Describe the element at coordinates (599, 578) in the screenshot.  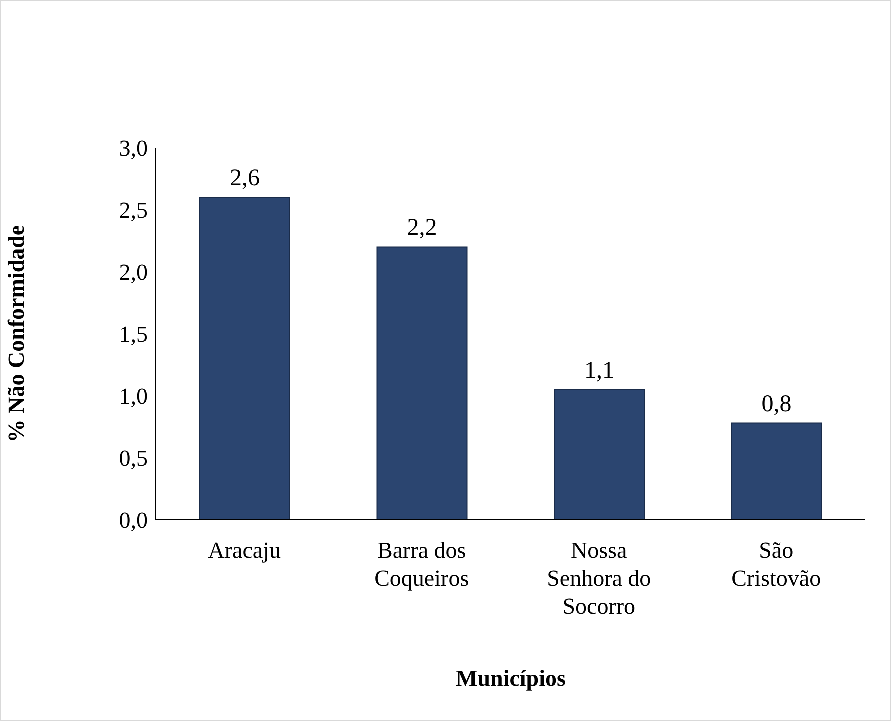
I see `x-tick-label: Nossa Senhora do Socorro` at that location.